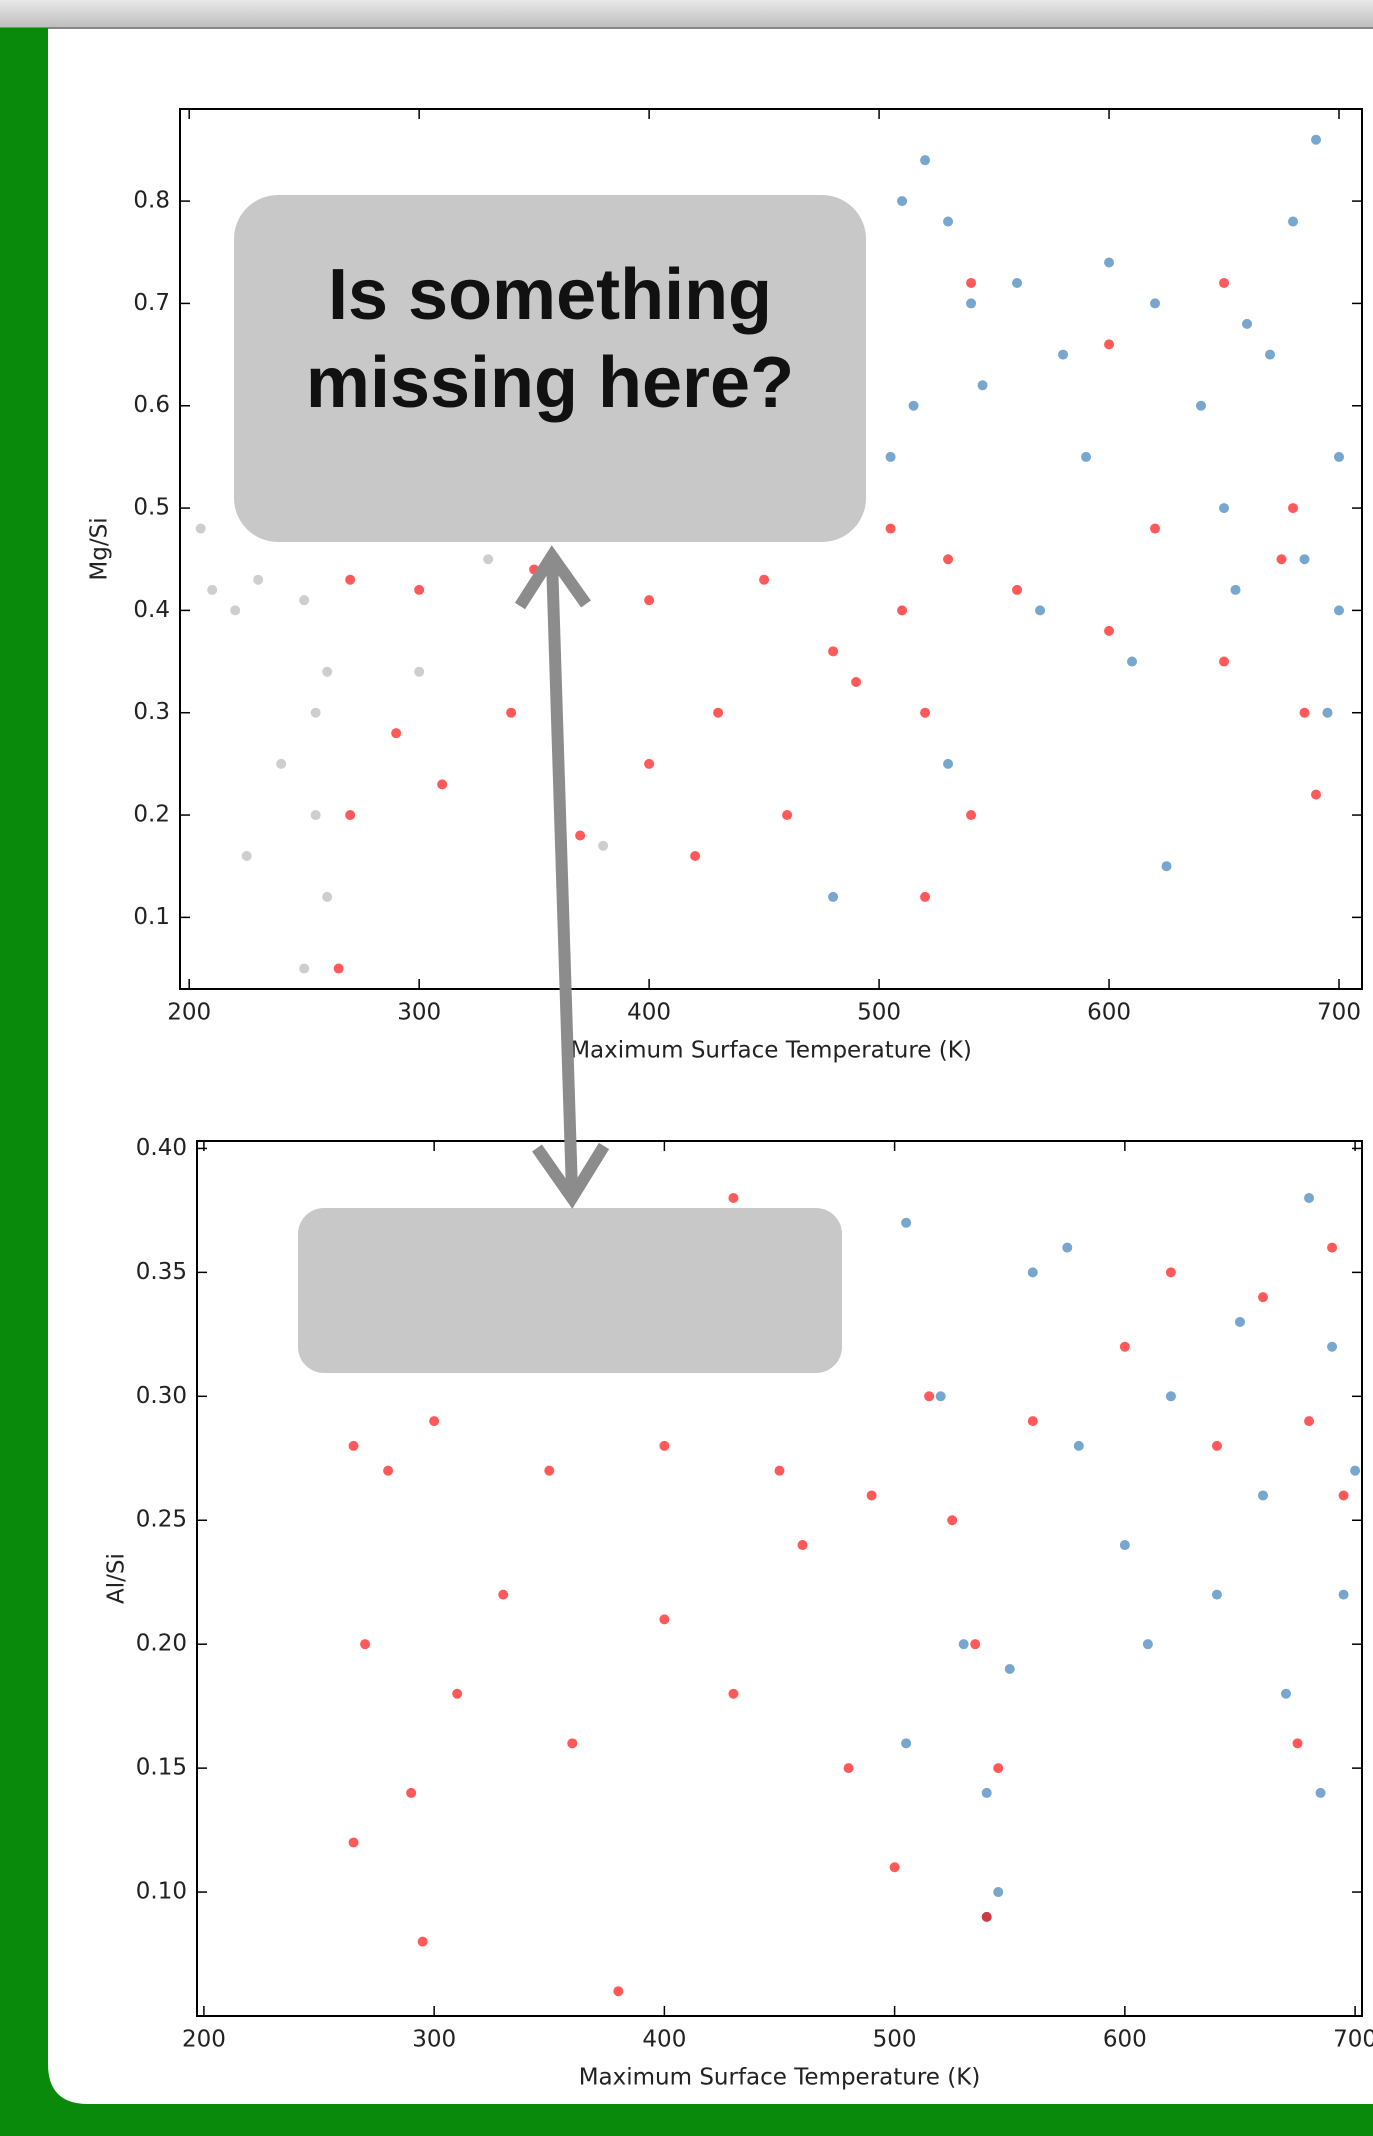  What do you see at coordinates (117, 1578) in the screenshot?
I see `y-axis-label: Al/Si` at bounding box center [117, 1578].